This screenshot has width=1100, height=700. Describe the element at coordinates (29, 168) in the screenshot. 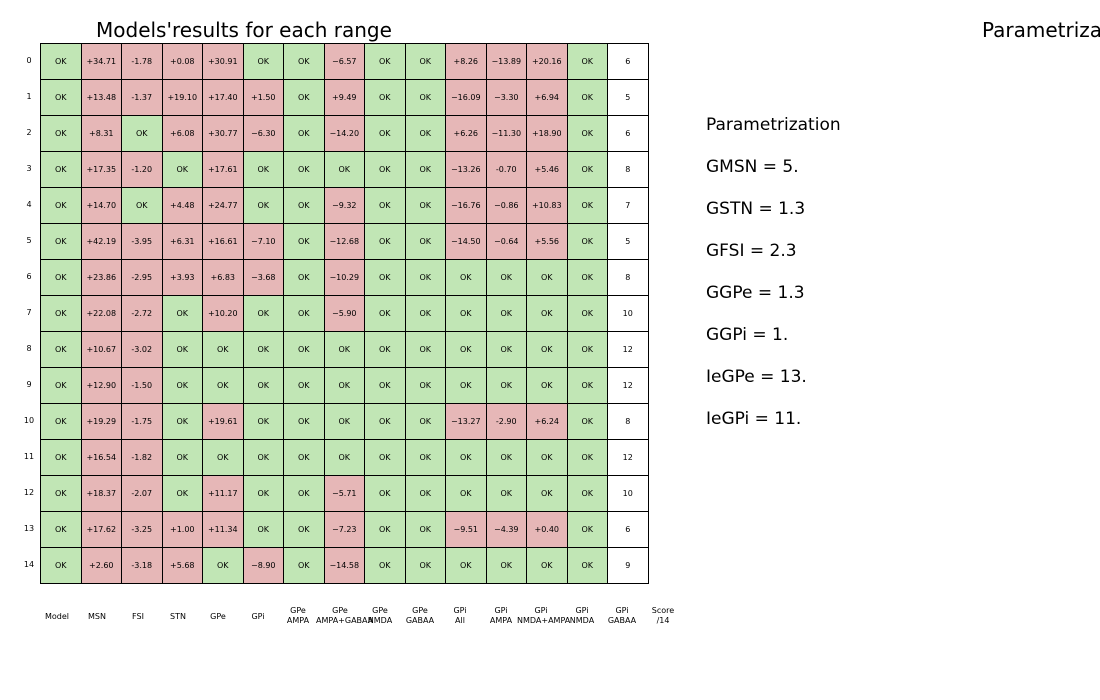

I see `row-label: 3` at that location.